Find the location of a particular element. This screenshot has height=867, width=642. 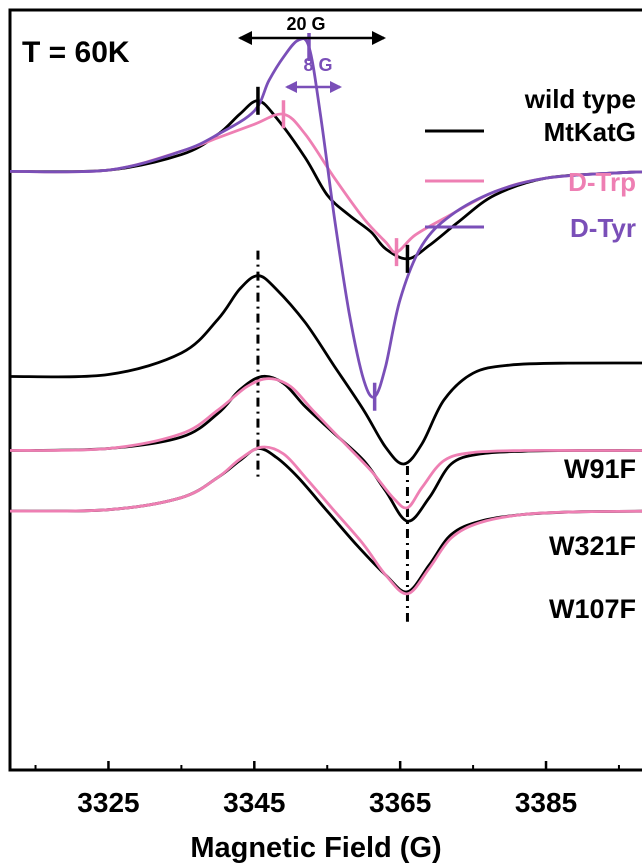

x-tick-label-3325: 3325 is located at coordinates (108, 802).